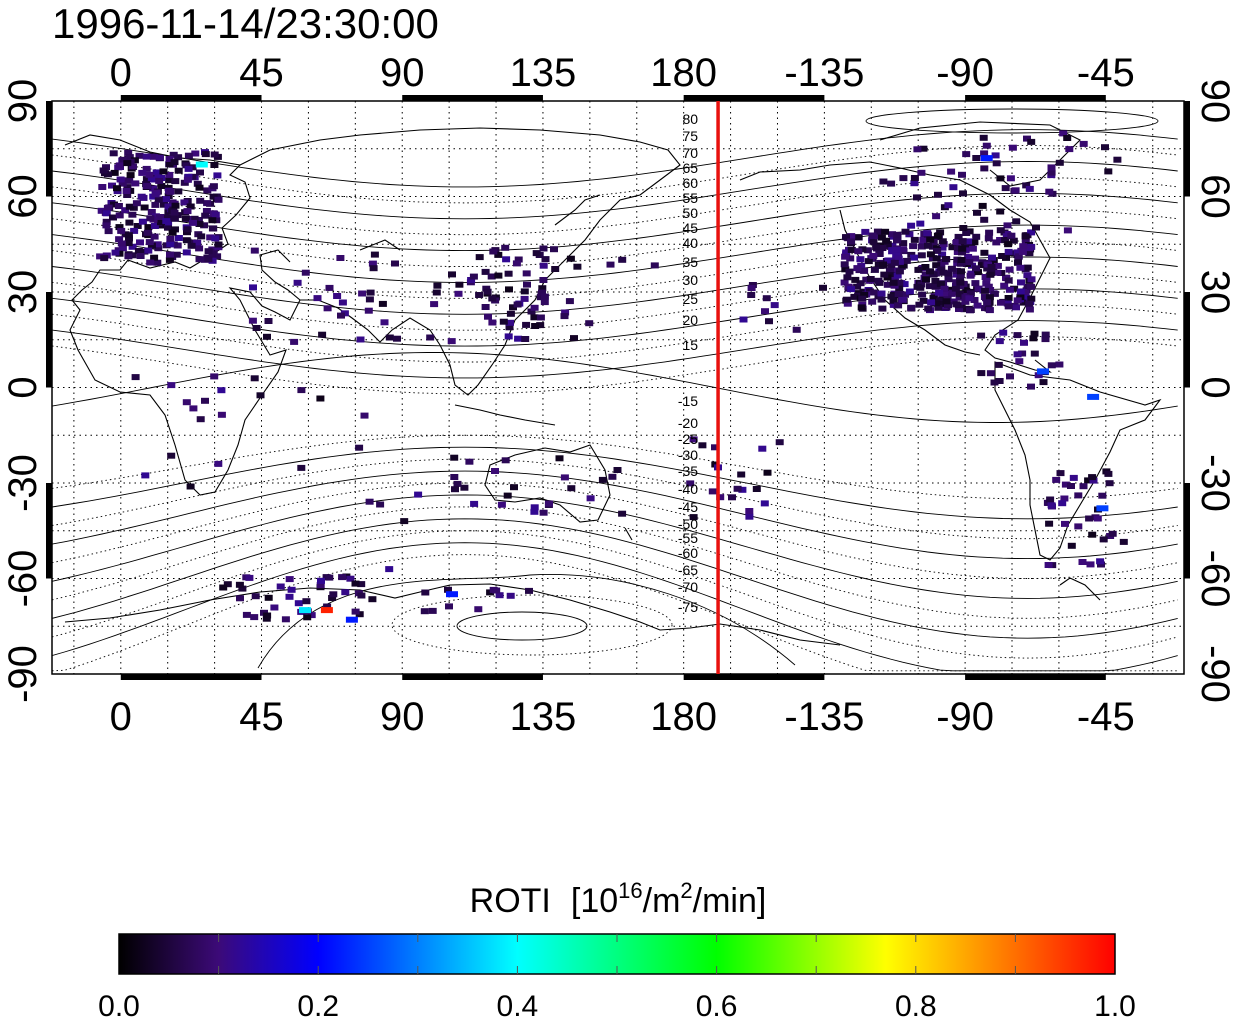 Image resolution: width=1240 pixels, height=1024 pixels. I want to click on lat-tick-label: 30, so click(1215, 292).